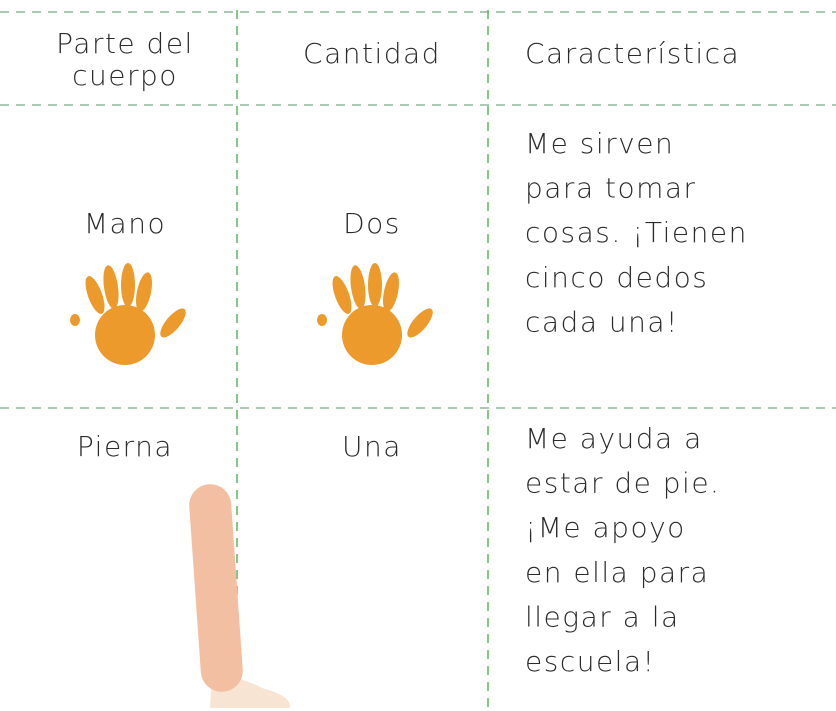 The height and width of the screenshot is (711, 836). I want to click on cell-text: Pierna, so click(125, 446).